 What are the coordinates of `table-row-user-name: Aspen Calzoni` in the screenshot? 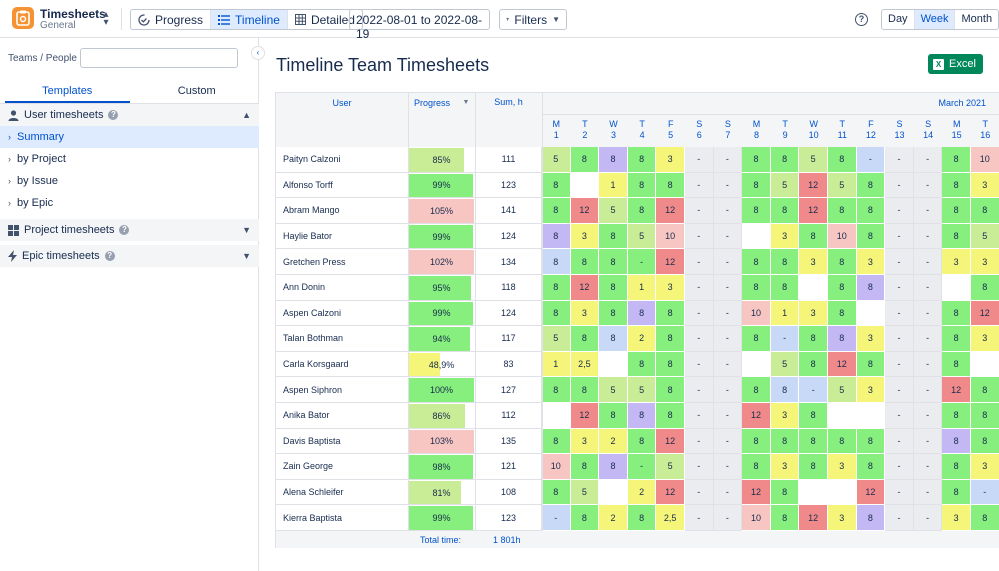 It's located at (342, 314).